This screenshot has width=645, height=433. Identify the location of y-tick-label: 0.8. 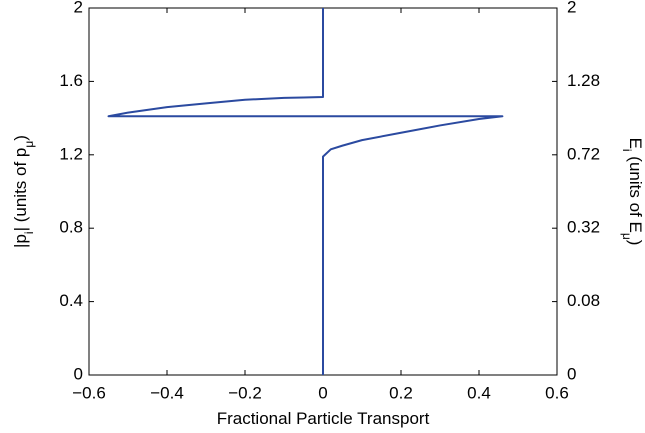
(71, 227).